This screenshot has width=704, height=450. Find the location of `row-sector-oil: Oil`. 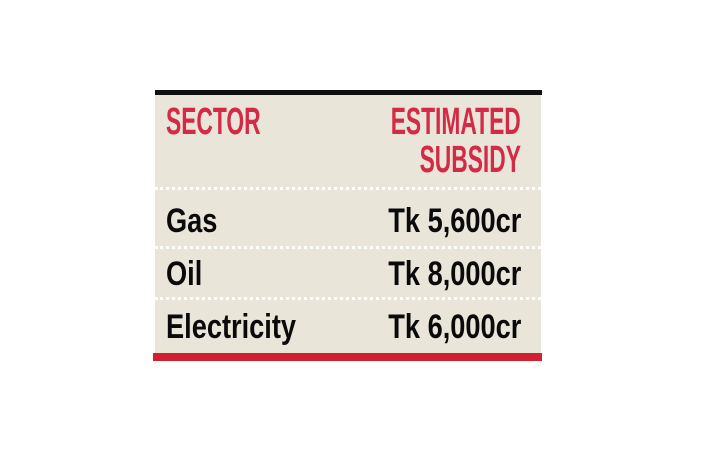

row-sector-oil: Oil is located at coordinates (184, 274).